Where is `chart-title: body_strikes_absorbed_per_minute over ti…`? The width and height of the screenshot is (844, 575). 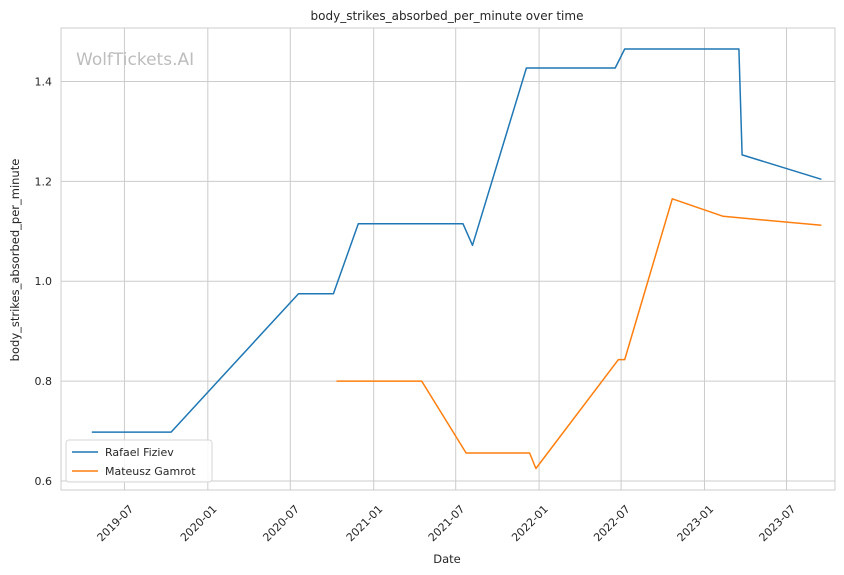 chart-title: body_strikes_absorbed_per_minute over ti… is located at coordinates (447, 16).